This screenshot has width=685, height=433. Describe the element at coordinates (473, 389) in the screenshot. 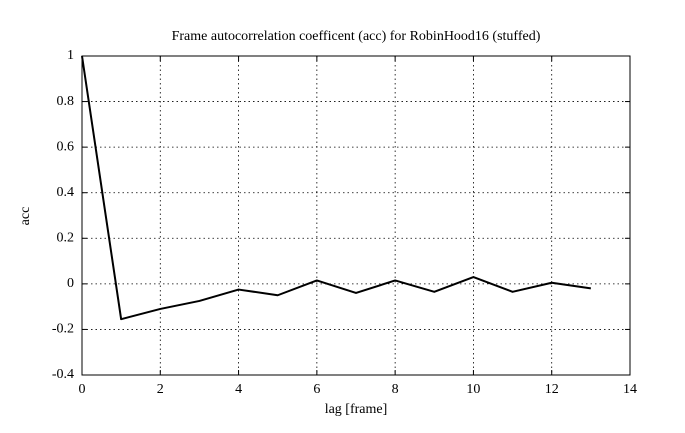

I see `x-tick-label: 10` at that location.